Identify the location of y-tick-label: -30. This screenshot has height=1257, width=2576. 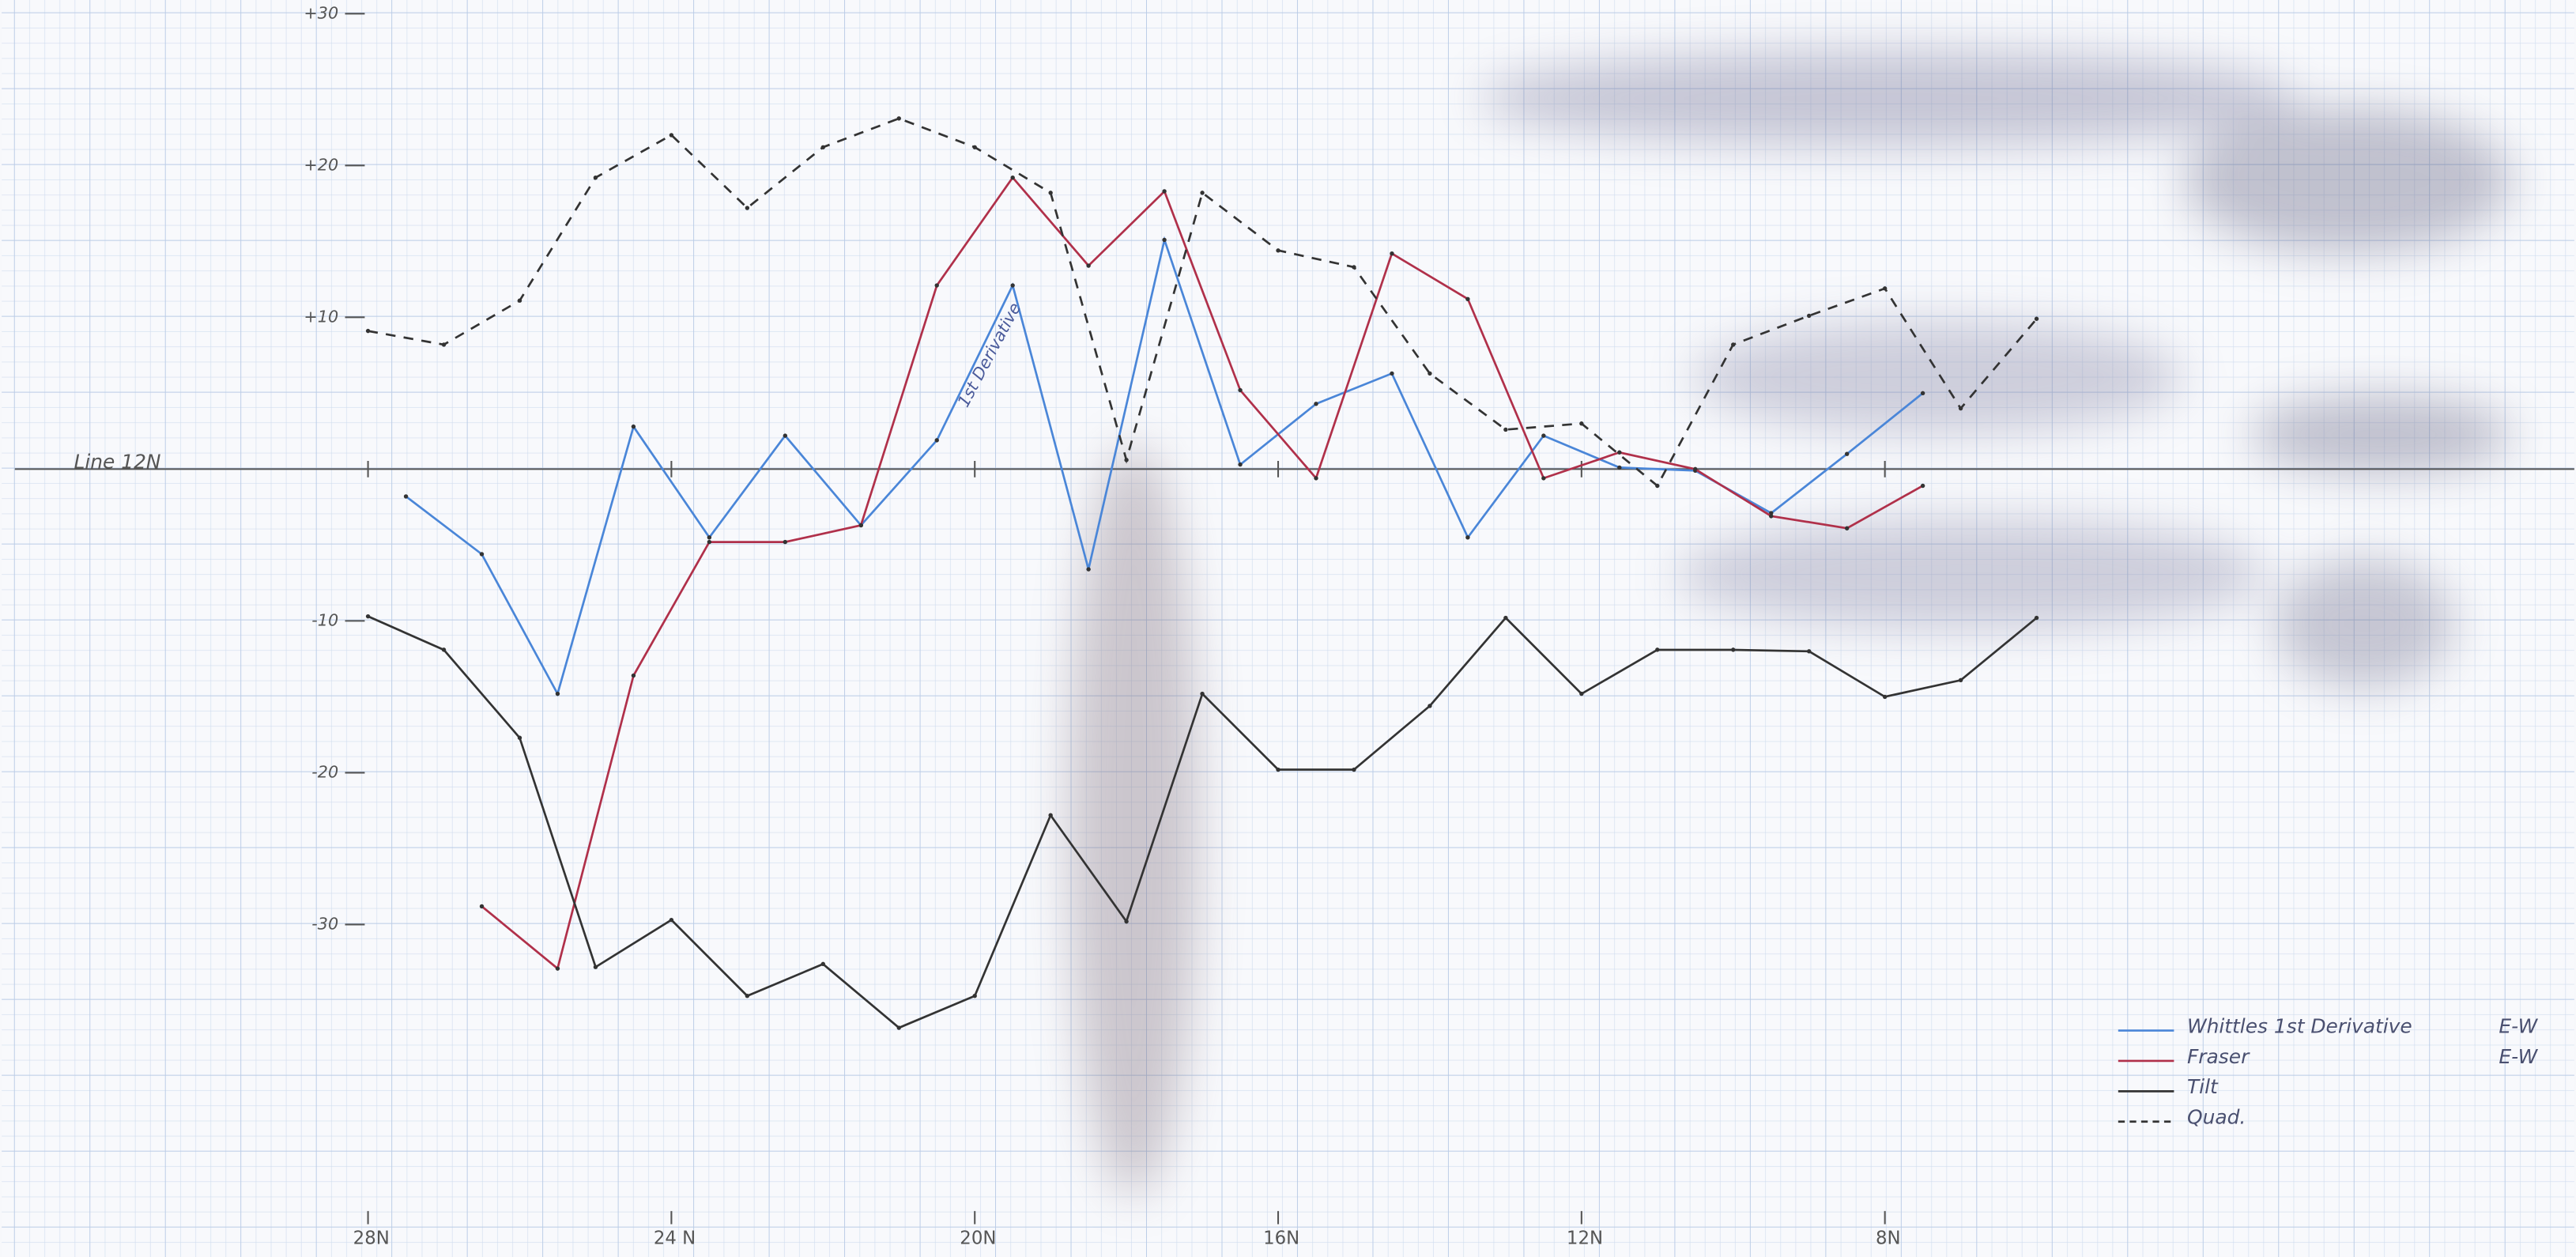
(324, 924).